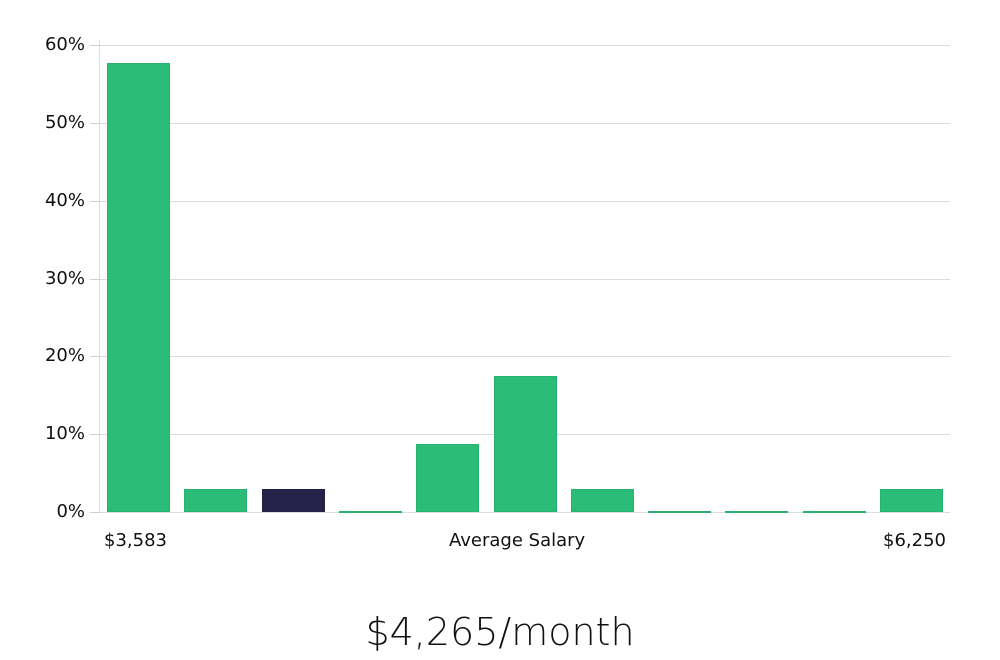 The height and width of the screenshot is (660, 1000). What do you see at coordinates (64, 278) in the screenshot?
I see `y-tick-label: 30%` at bounding box center [64, 278].